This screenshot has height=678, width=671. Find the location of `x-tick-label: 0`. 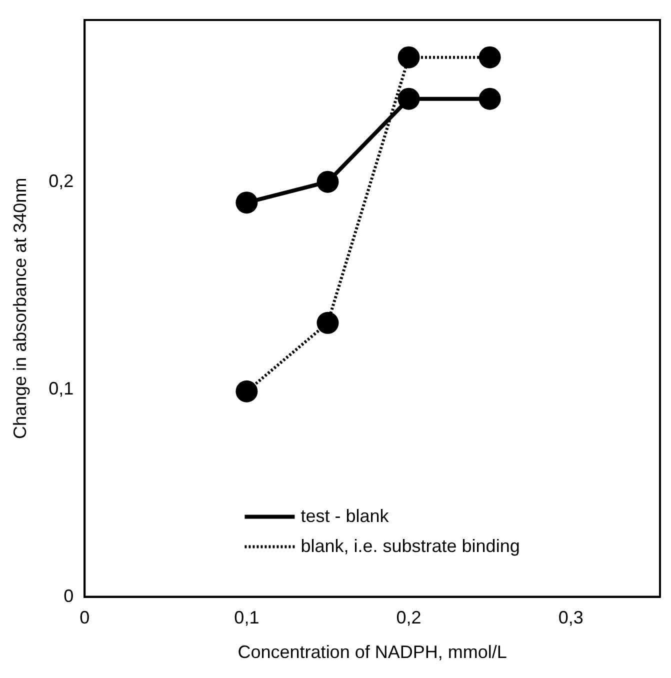

x-tick-label: 0 is located at coordinates (85, 618).